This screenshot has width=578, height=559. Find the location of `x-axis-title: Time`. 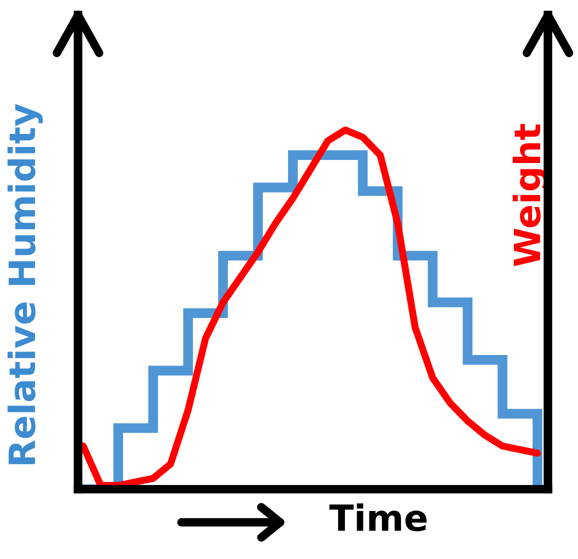

x-axis-title: Time is located at coordinates (378, 517).